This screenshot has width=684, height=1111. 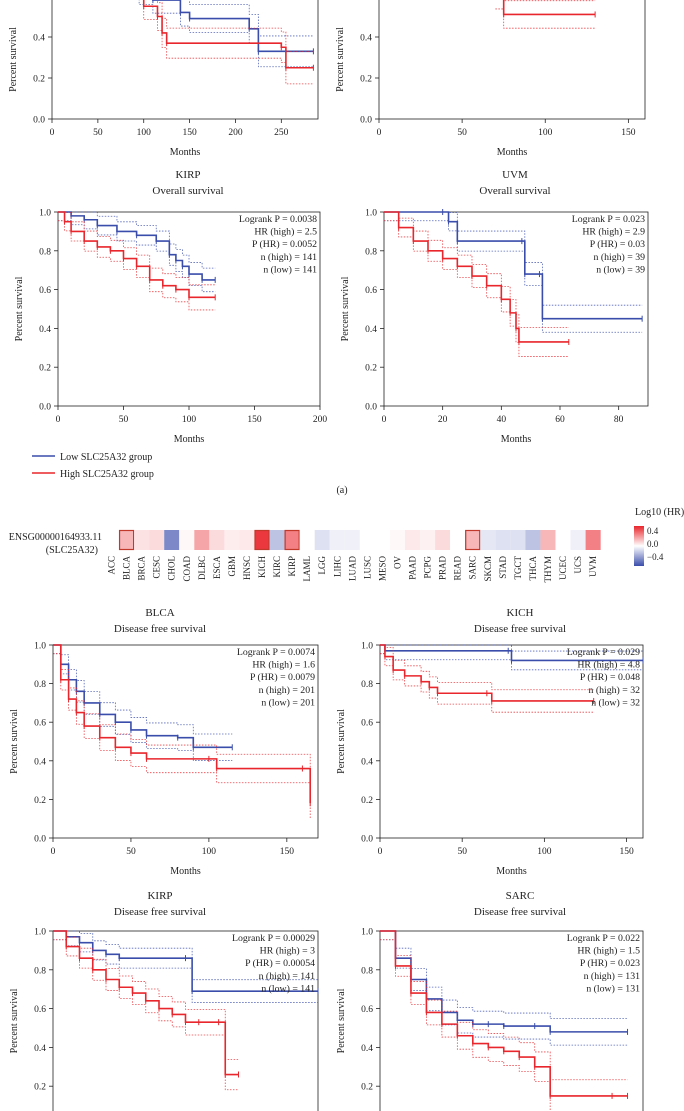 What do you see at coordinates (549, 8) in the screenshot?
I see `survival-line-high` at bounding box center [549, 8].